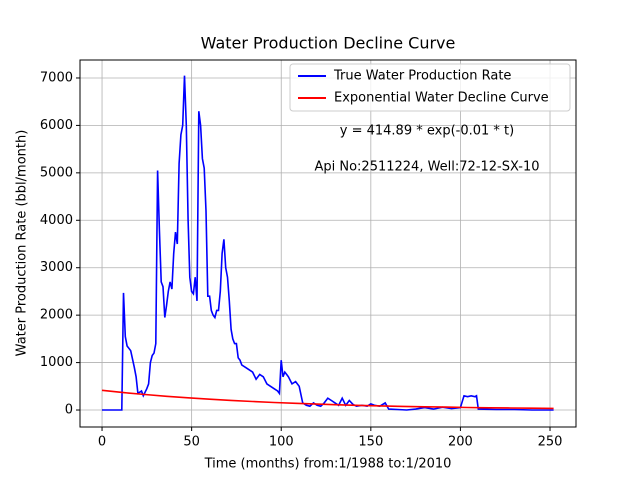 The width and height of the screenshot is (640, 484). I want to click on x-tick-label: 150, so click(370, 442).